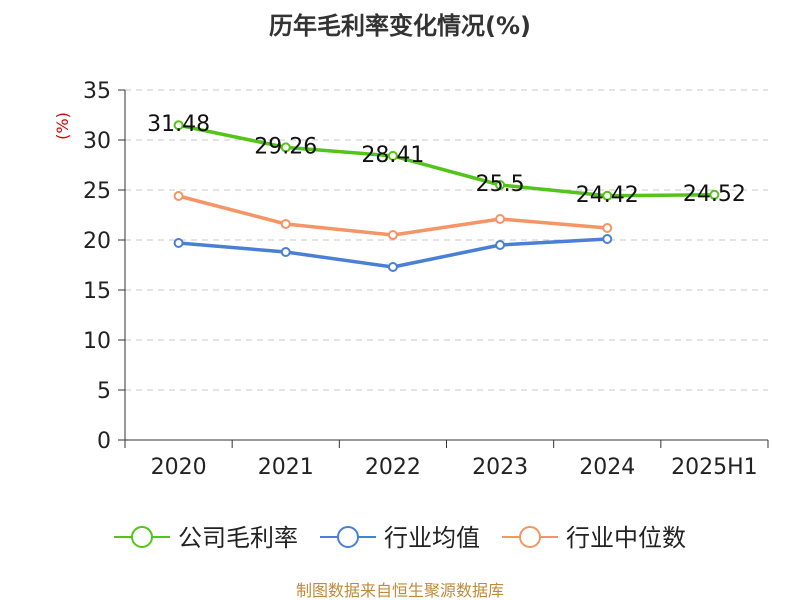 This screenshot has width=800, height=600. Describe the element at coordinates (393, 467) in the screenshot. I see `x-tick-label: 2022` at that location.